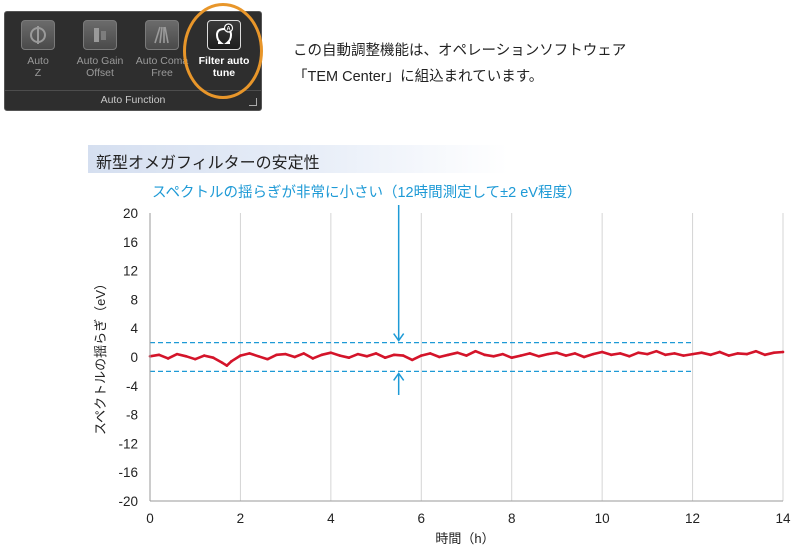 The image size is (800, 552). Describe the element at coordinates (464, 538) in the screenshot. I see `x-axis-label: 時間（h）` at that location.